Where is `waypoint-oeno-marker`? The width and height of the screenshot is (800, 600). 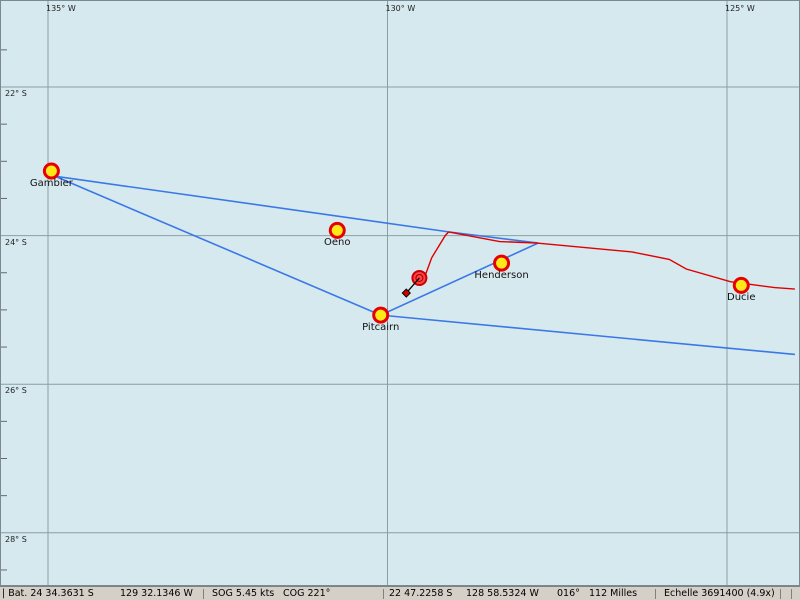 waypoint-oeno-marker is located at coordinates (337, 230).